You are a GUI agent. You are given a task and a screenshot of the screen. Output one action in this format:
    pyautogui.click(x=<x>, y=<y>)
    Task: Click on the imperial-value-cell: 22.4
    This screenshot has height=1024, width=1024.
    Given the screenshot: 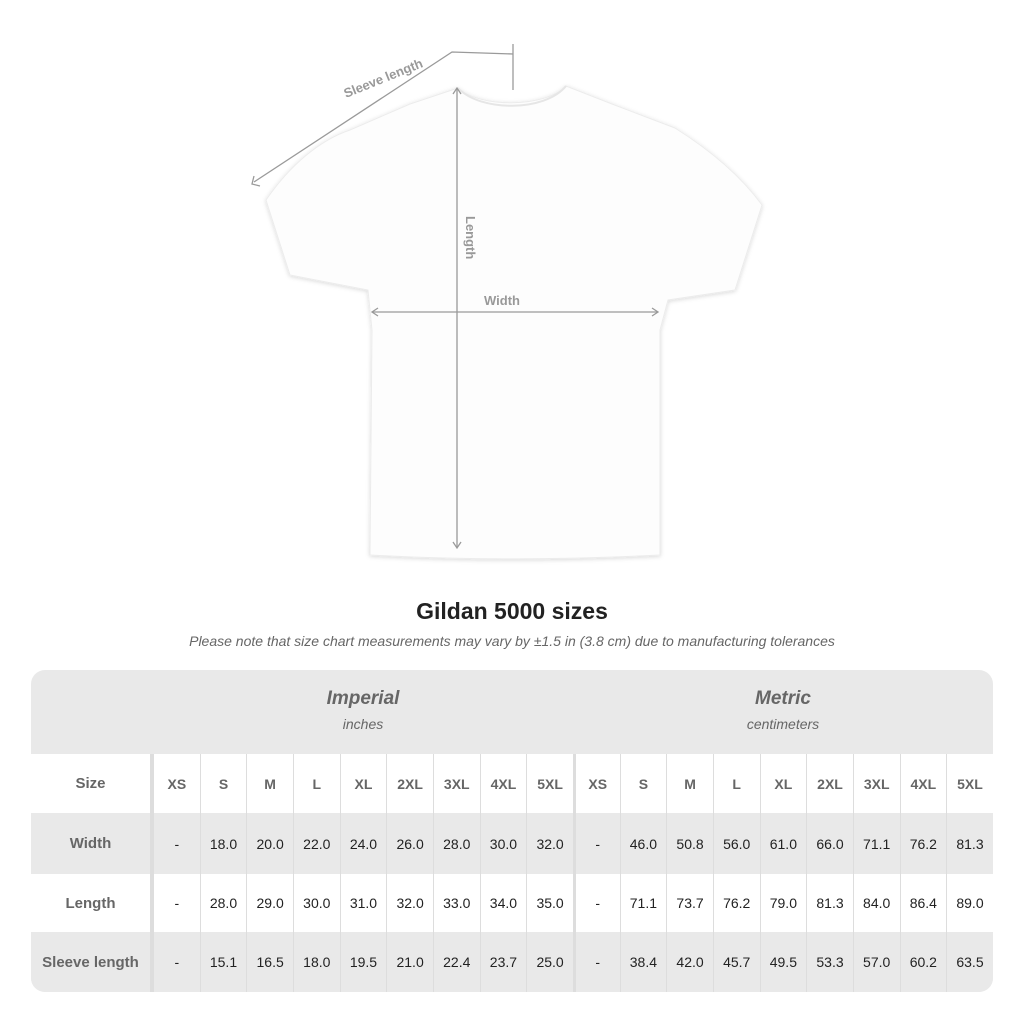 What is the action you would take?
    pyautogui.click(x=456, y=962)
    